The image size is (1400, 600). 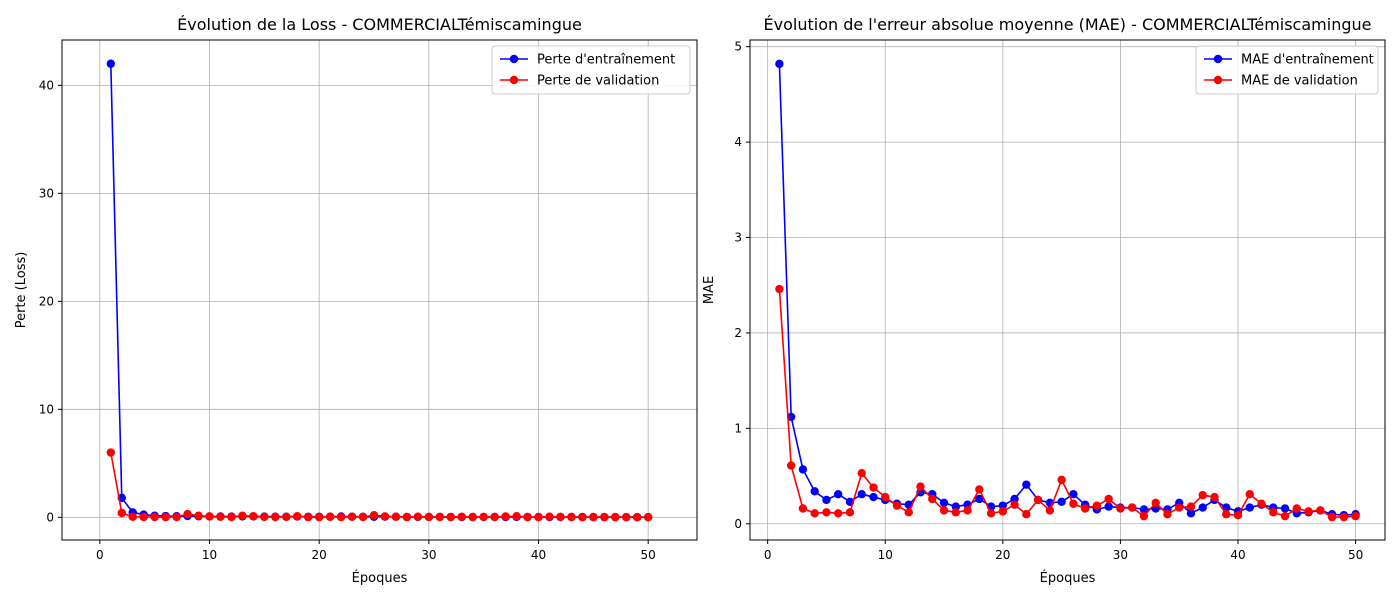 What do you see at coordinates (768, 555) in the screenshot?
I see `x-tick-label: 0` at bounding box center [768, 555].